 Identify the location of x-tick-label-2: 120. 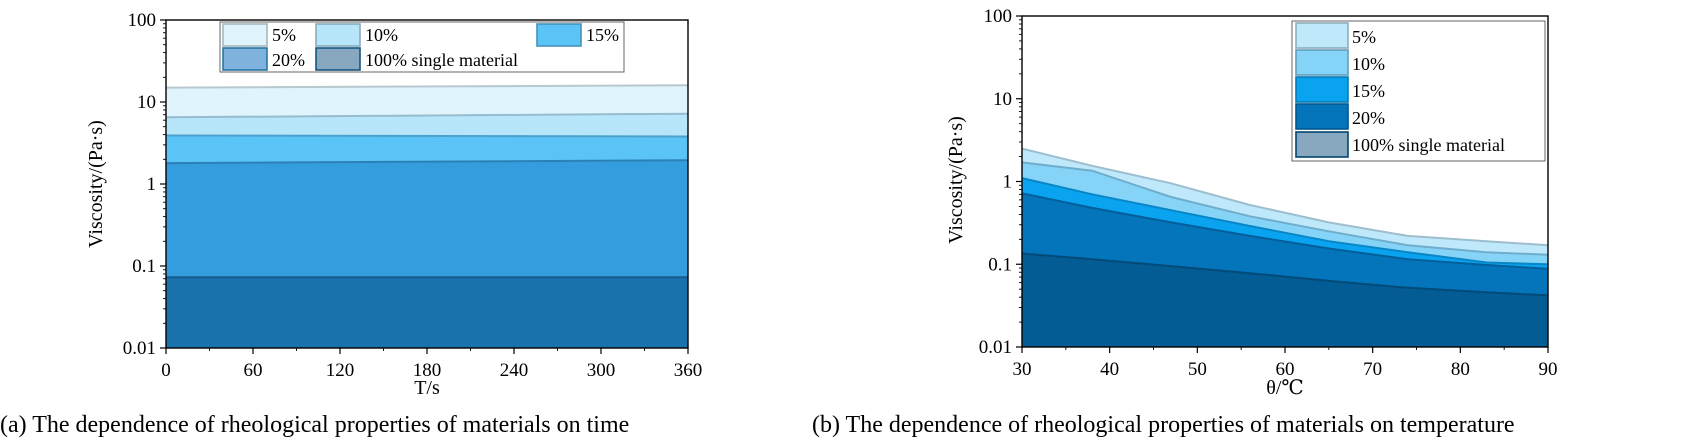
(340, 370).